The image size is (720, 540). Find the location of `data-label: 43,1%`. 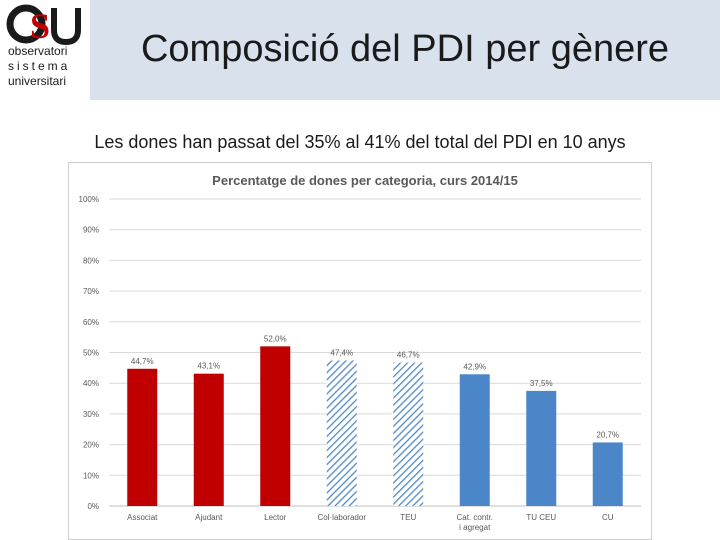

data-label: 43,1% is located at coordinates (208, 366).